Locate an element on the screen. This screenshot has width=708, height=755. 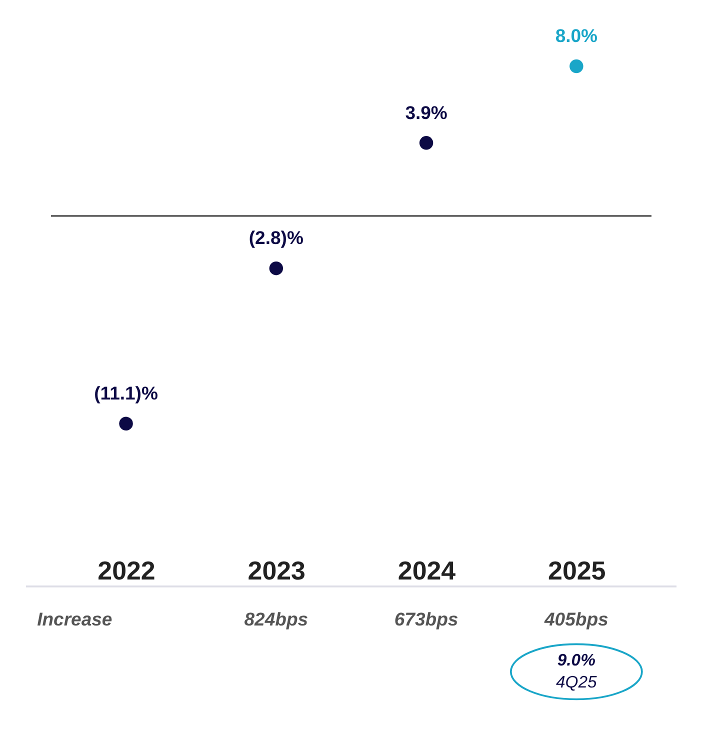
data-label: 8.0% is located at coordinates (576, 35).